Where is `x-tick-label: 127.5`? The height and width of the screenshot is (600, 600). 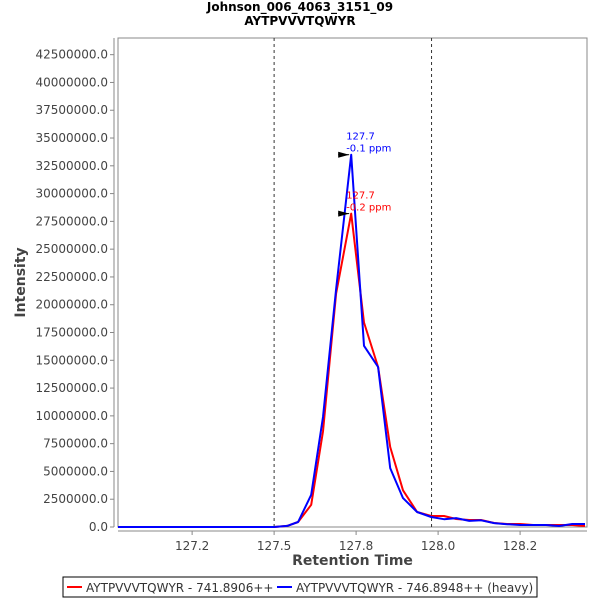 x-tick-label: 127.5 is located at coordinates (274, 546).